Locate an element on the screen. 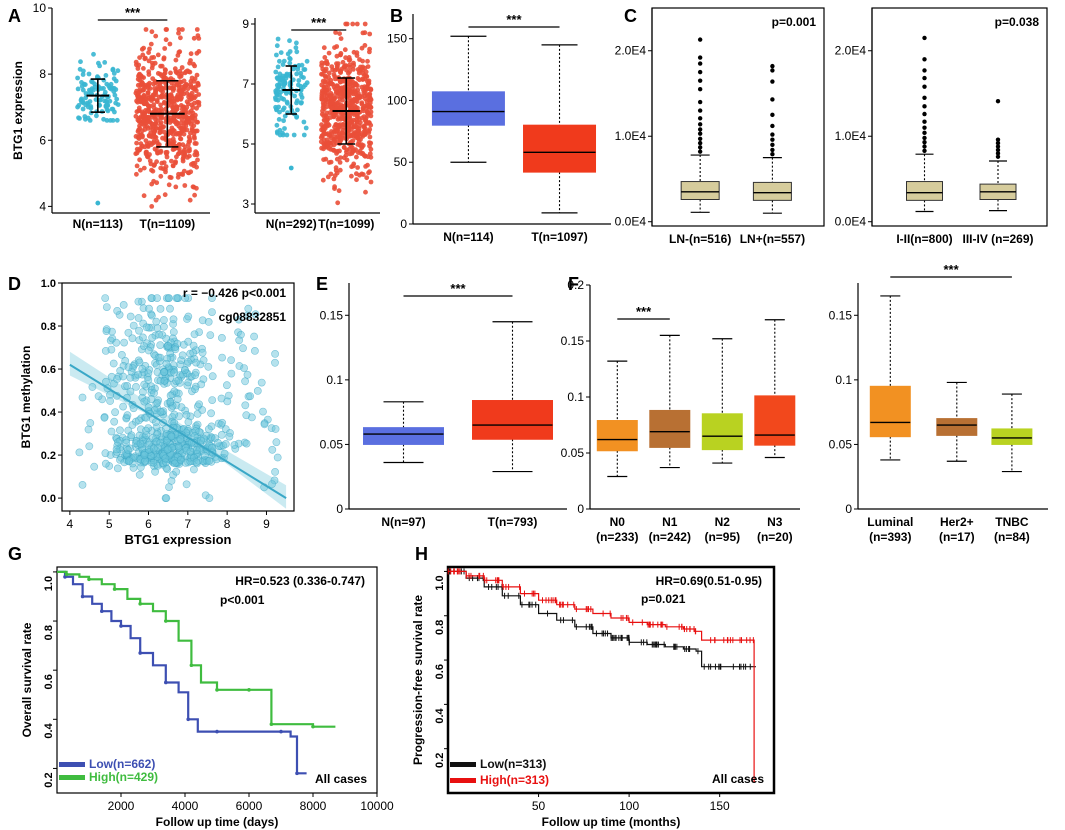 The width and height of the screenshot is (1065, 830). x-tick-label: 100 is located at coordinates (629, 806).